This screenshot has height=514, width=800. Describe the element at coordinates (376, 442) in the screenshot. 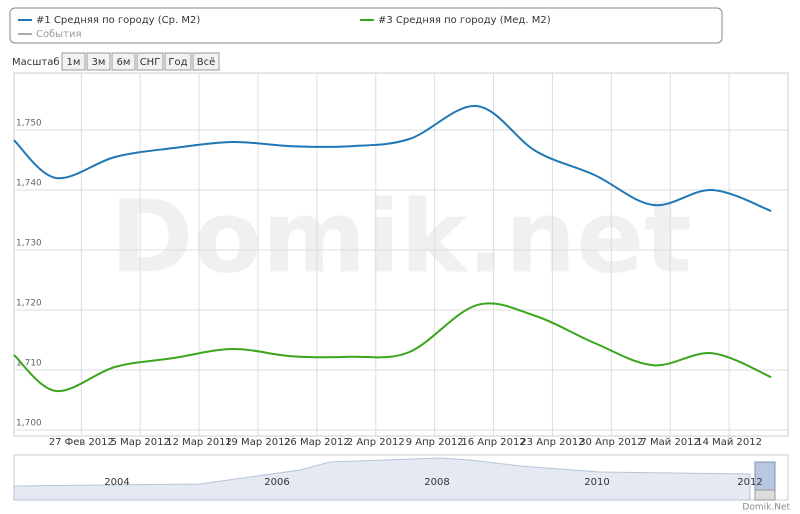

I see `x-tick-label: 2 Апр 2012` at that location.